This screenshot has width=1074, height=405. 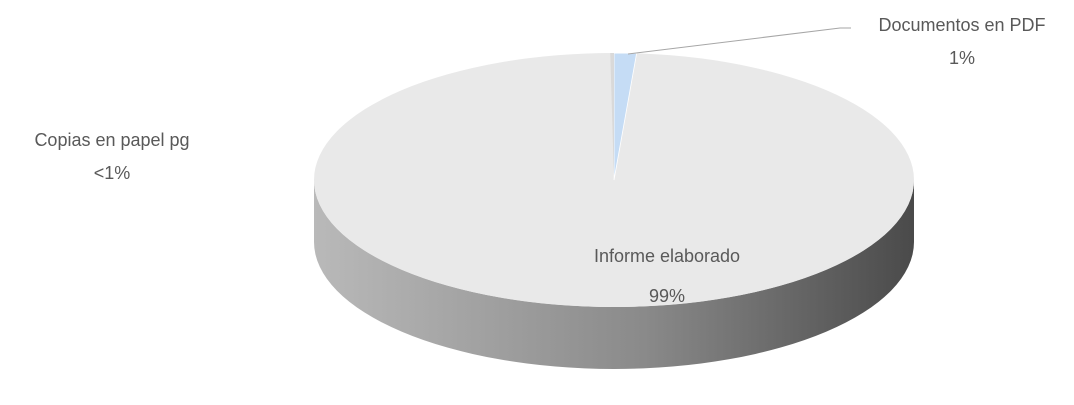 I want to click on leader-line-documentos-en-pdf, so click(x=739, y=41).